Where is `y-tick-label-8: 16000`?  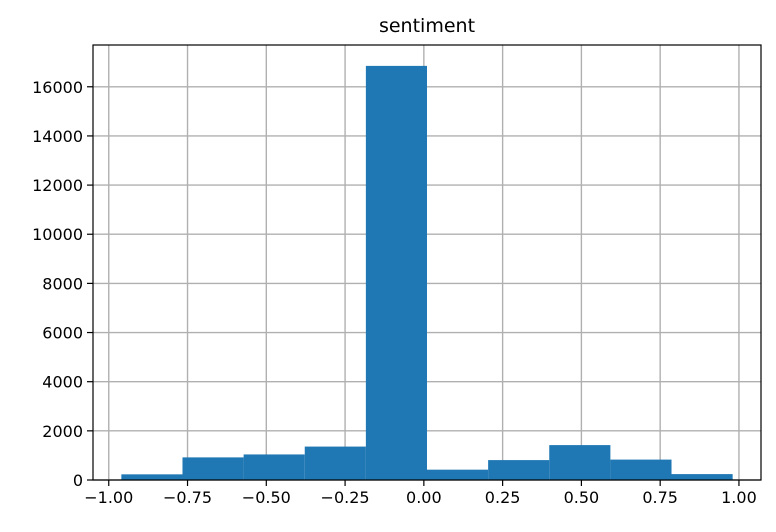
y-tick-label-8: 16000 is located at coordinates (57, 87).